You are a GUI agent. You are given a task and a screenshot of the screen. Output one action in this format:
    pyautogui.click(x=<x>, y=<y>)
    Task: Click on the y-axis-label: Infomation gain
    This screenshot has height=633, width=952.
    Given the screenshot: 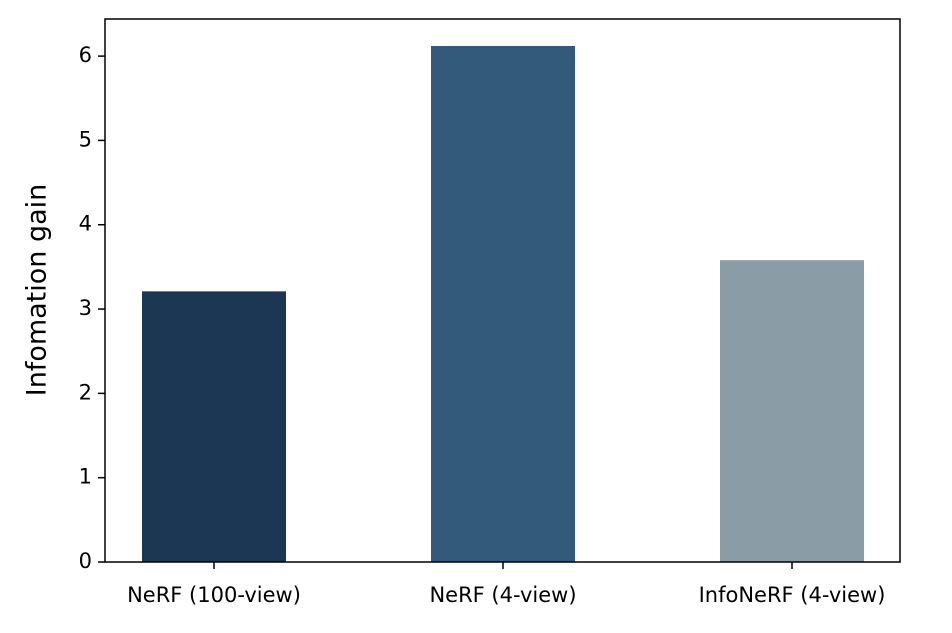 What is the action you would take?
    pyautogui.click(x=37, y=290)
    